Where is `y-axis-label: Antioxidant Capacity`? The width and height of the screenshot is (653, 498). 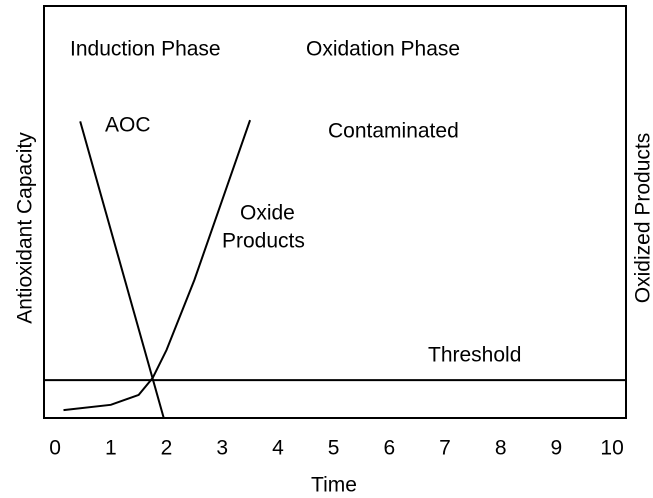 y-axis-label: Antioxidant Capacity is located at coordinates (25, 228).